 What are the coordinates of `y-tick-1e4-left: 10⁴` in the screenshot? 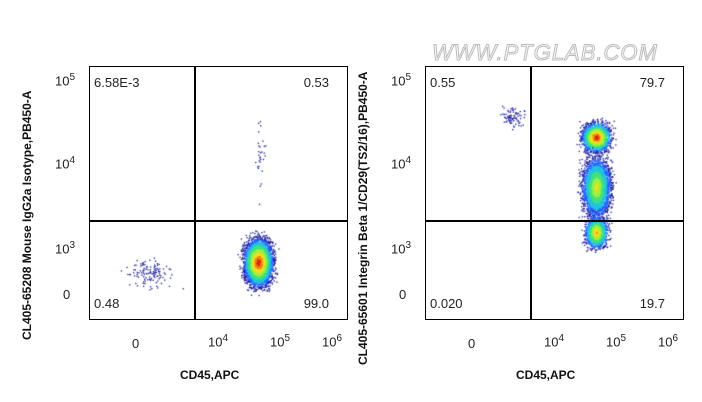 It's located at (65, 163).